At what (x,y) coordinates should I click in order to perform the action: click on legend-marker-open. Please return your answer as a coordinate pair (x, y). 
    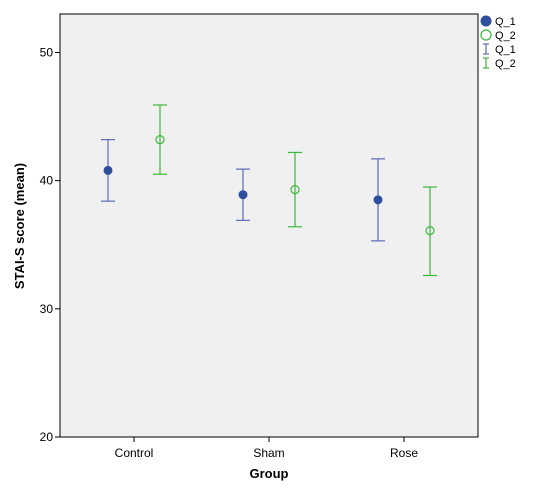
    Looking at the image, I should click on (486, 35).